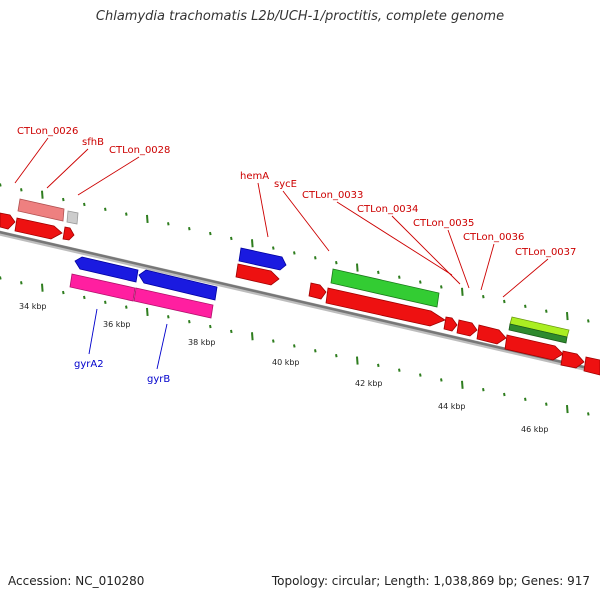 This screenshot has width=600, height=604. Describe the element at coordinates (173, 303) in the screenshot. I see `gene-feature-gyrb-pink` at that location.